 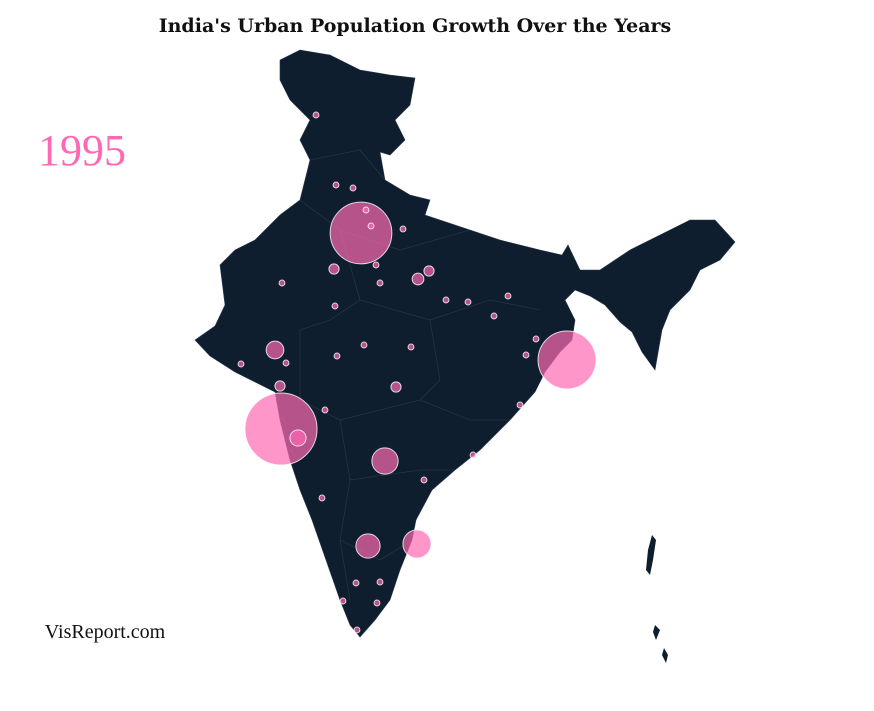 I want to click on credit: VisReport.com, so click(x=105, y=632).